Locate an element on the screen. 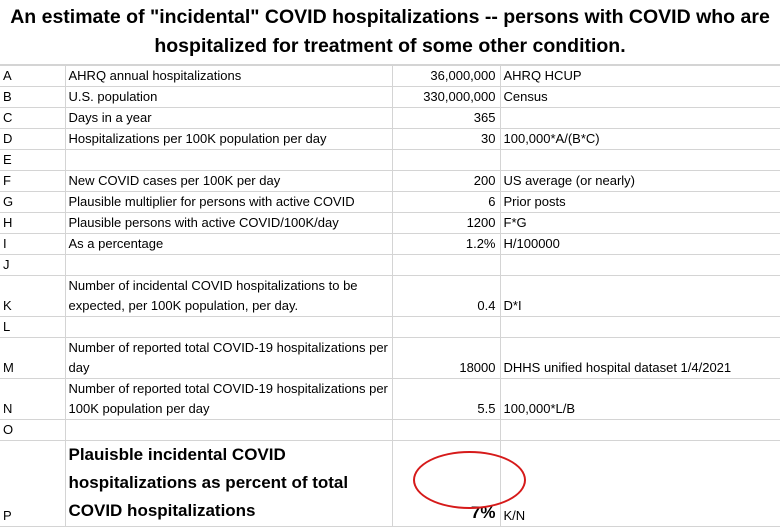 The height and width of the screenshot is (527, 780). row-note: H/100000 is located at coordinates (639, 244).